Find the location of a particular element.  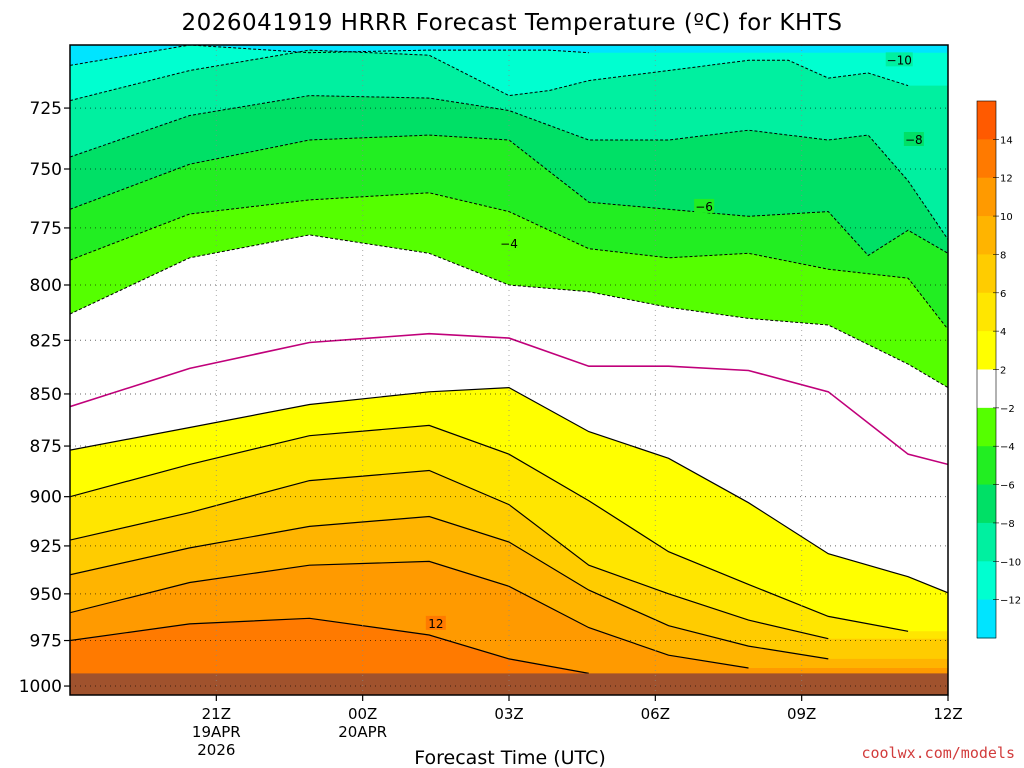

contour-label: −4 is located at coordinates (509, 244).